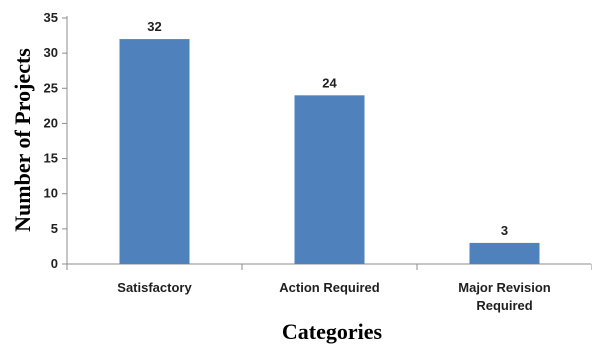 This screenshot has height=349, width=592. Describe the element at coordinates (54, 263) in the screenshot. I see `y-tick-label: 0` at that location.